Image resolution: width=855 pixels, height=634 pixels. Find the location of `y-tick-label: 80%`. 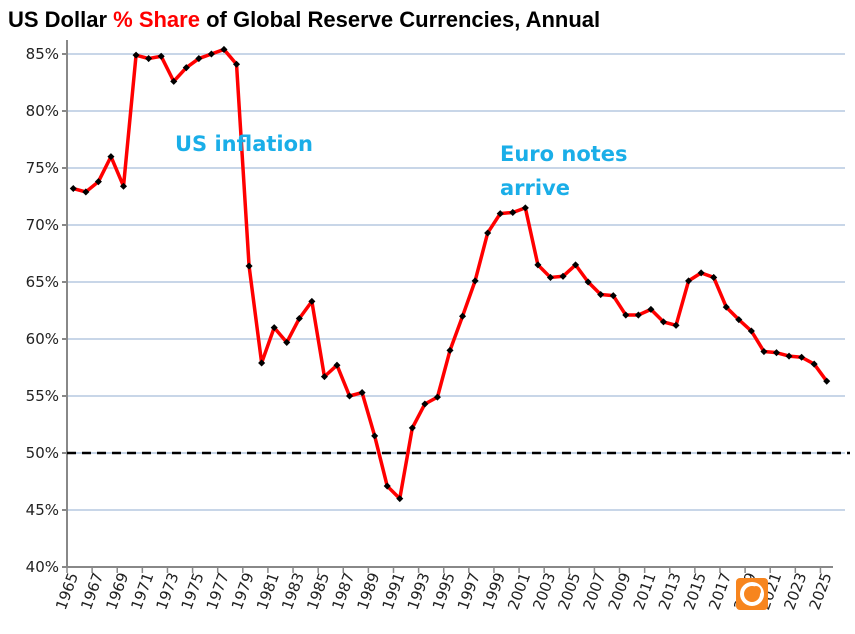

y-tick-label: 80% is located at coordinates (42, 111).